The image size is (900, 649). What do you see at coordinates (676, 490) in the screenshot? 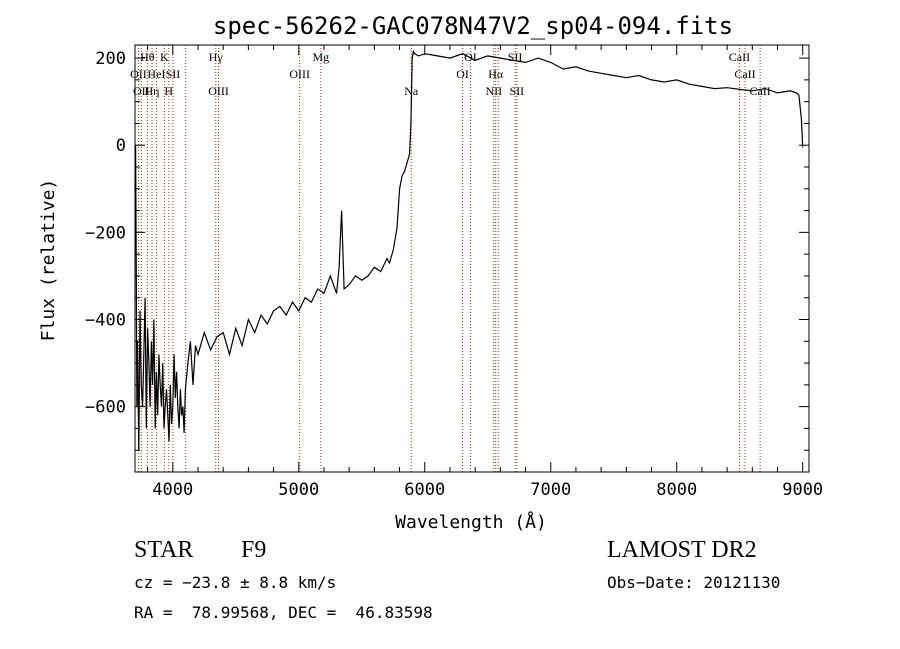
I see `x-tick-label: 8000` at bounding box center [676, 490].